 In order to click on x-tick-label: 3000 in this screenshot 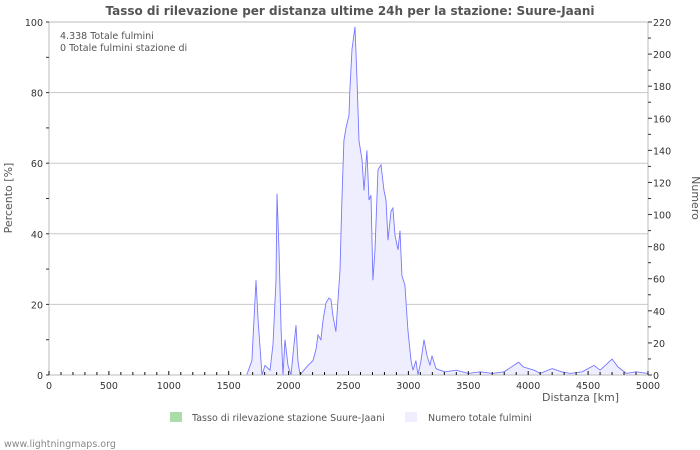, I will do `click(408, 386)`.